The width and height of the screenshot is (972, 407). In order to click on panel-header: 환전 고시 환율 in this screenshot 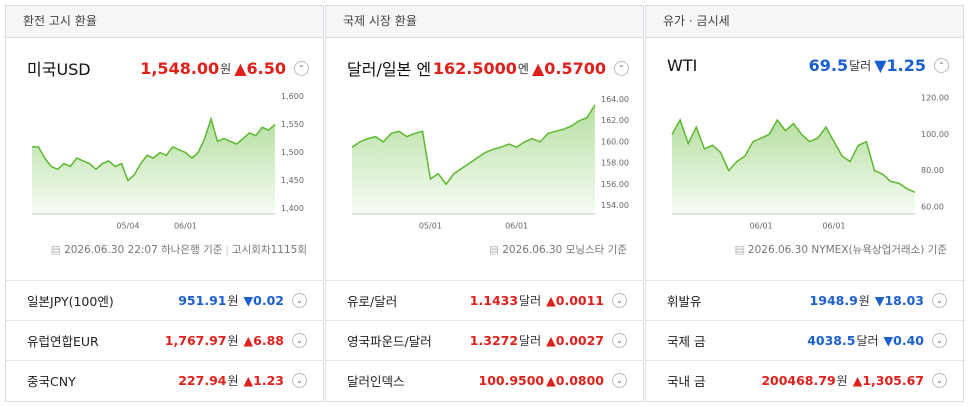, I will do `click(164, 22)`.